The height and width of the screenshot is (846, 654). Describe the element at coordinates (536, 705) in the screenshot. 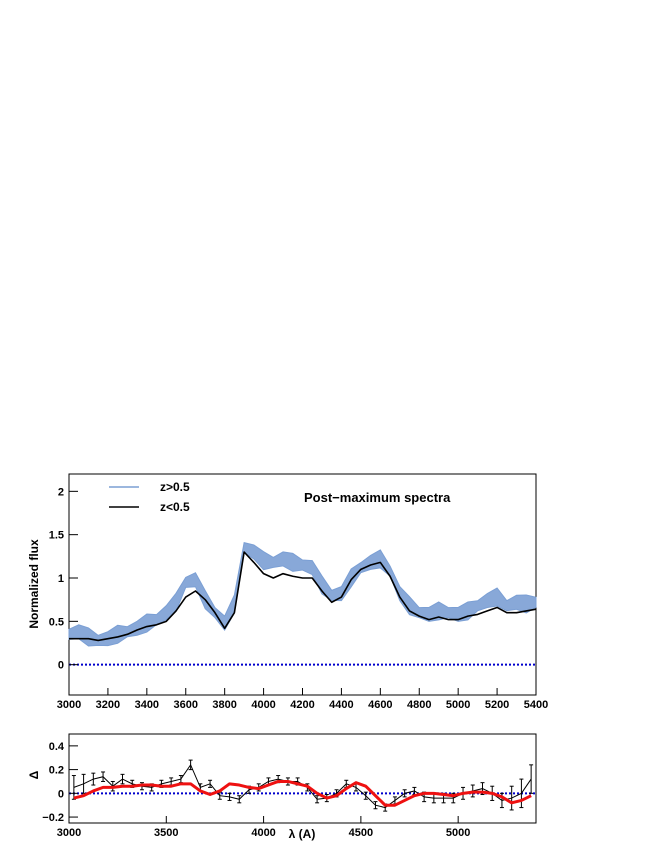

I see `top-xtick-label: 5400` at that location.